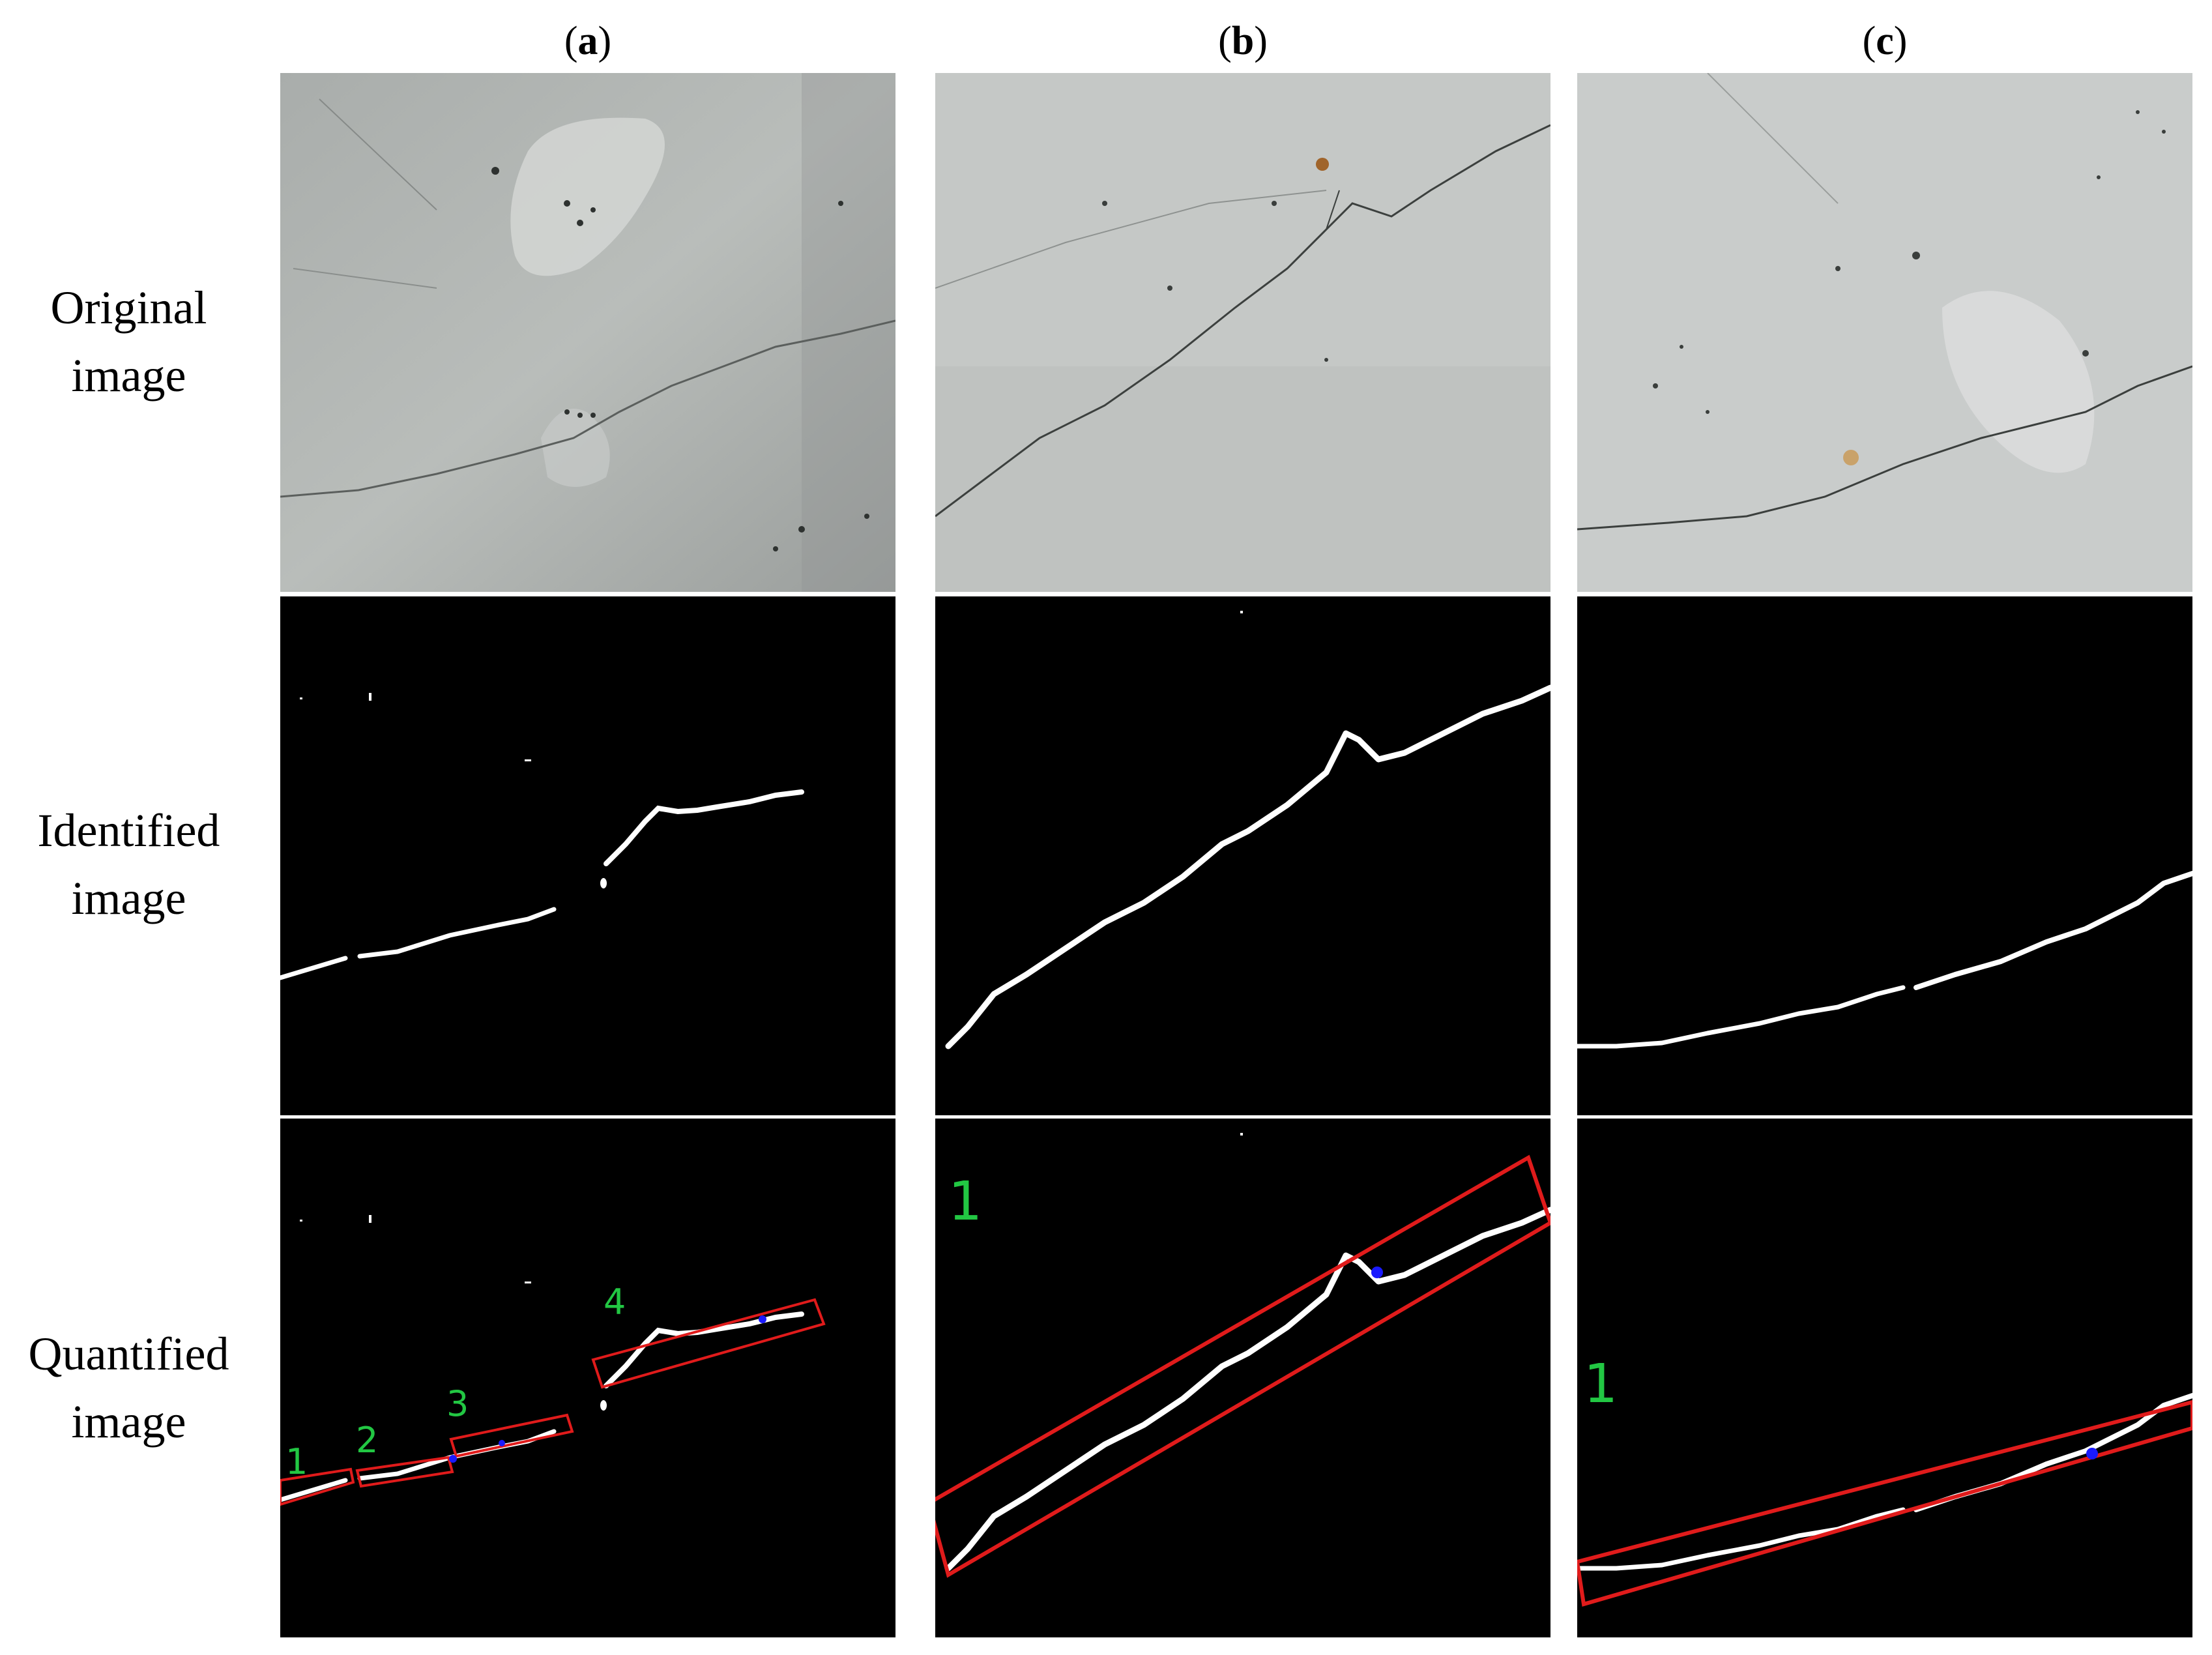 The height and width of the screenshot is (1655, 2212). Describe the element at coordinates (367, 1441) in the screenshot. I see `crack-label-2: 2` at that location.